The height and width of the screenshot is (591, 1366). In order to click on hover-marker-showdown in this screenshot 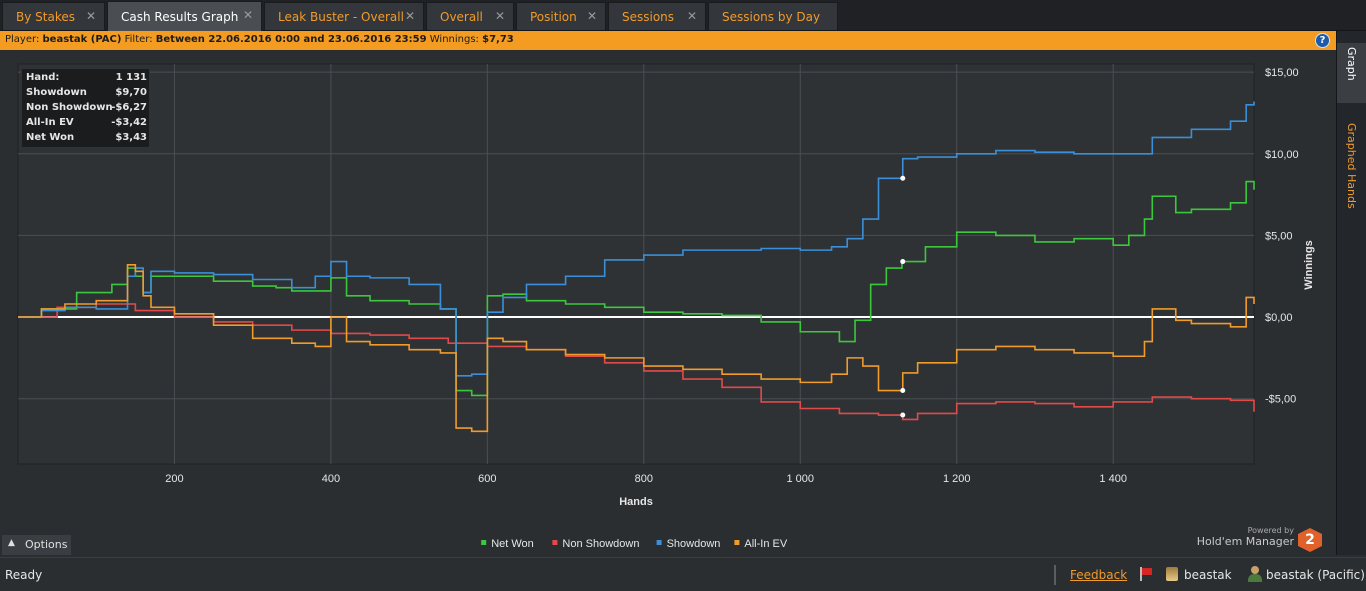, I will do `click(903, 178)`.